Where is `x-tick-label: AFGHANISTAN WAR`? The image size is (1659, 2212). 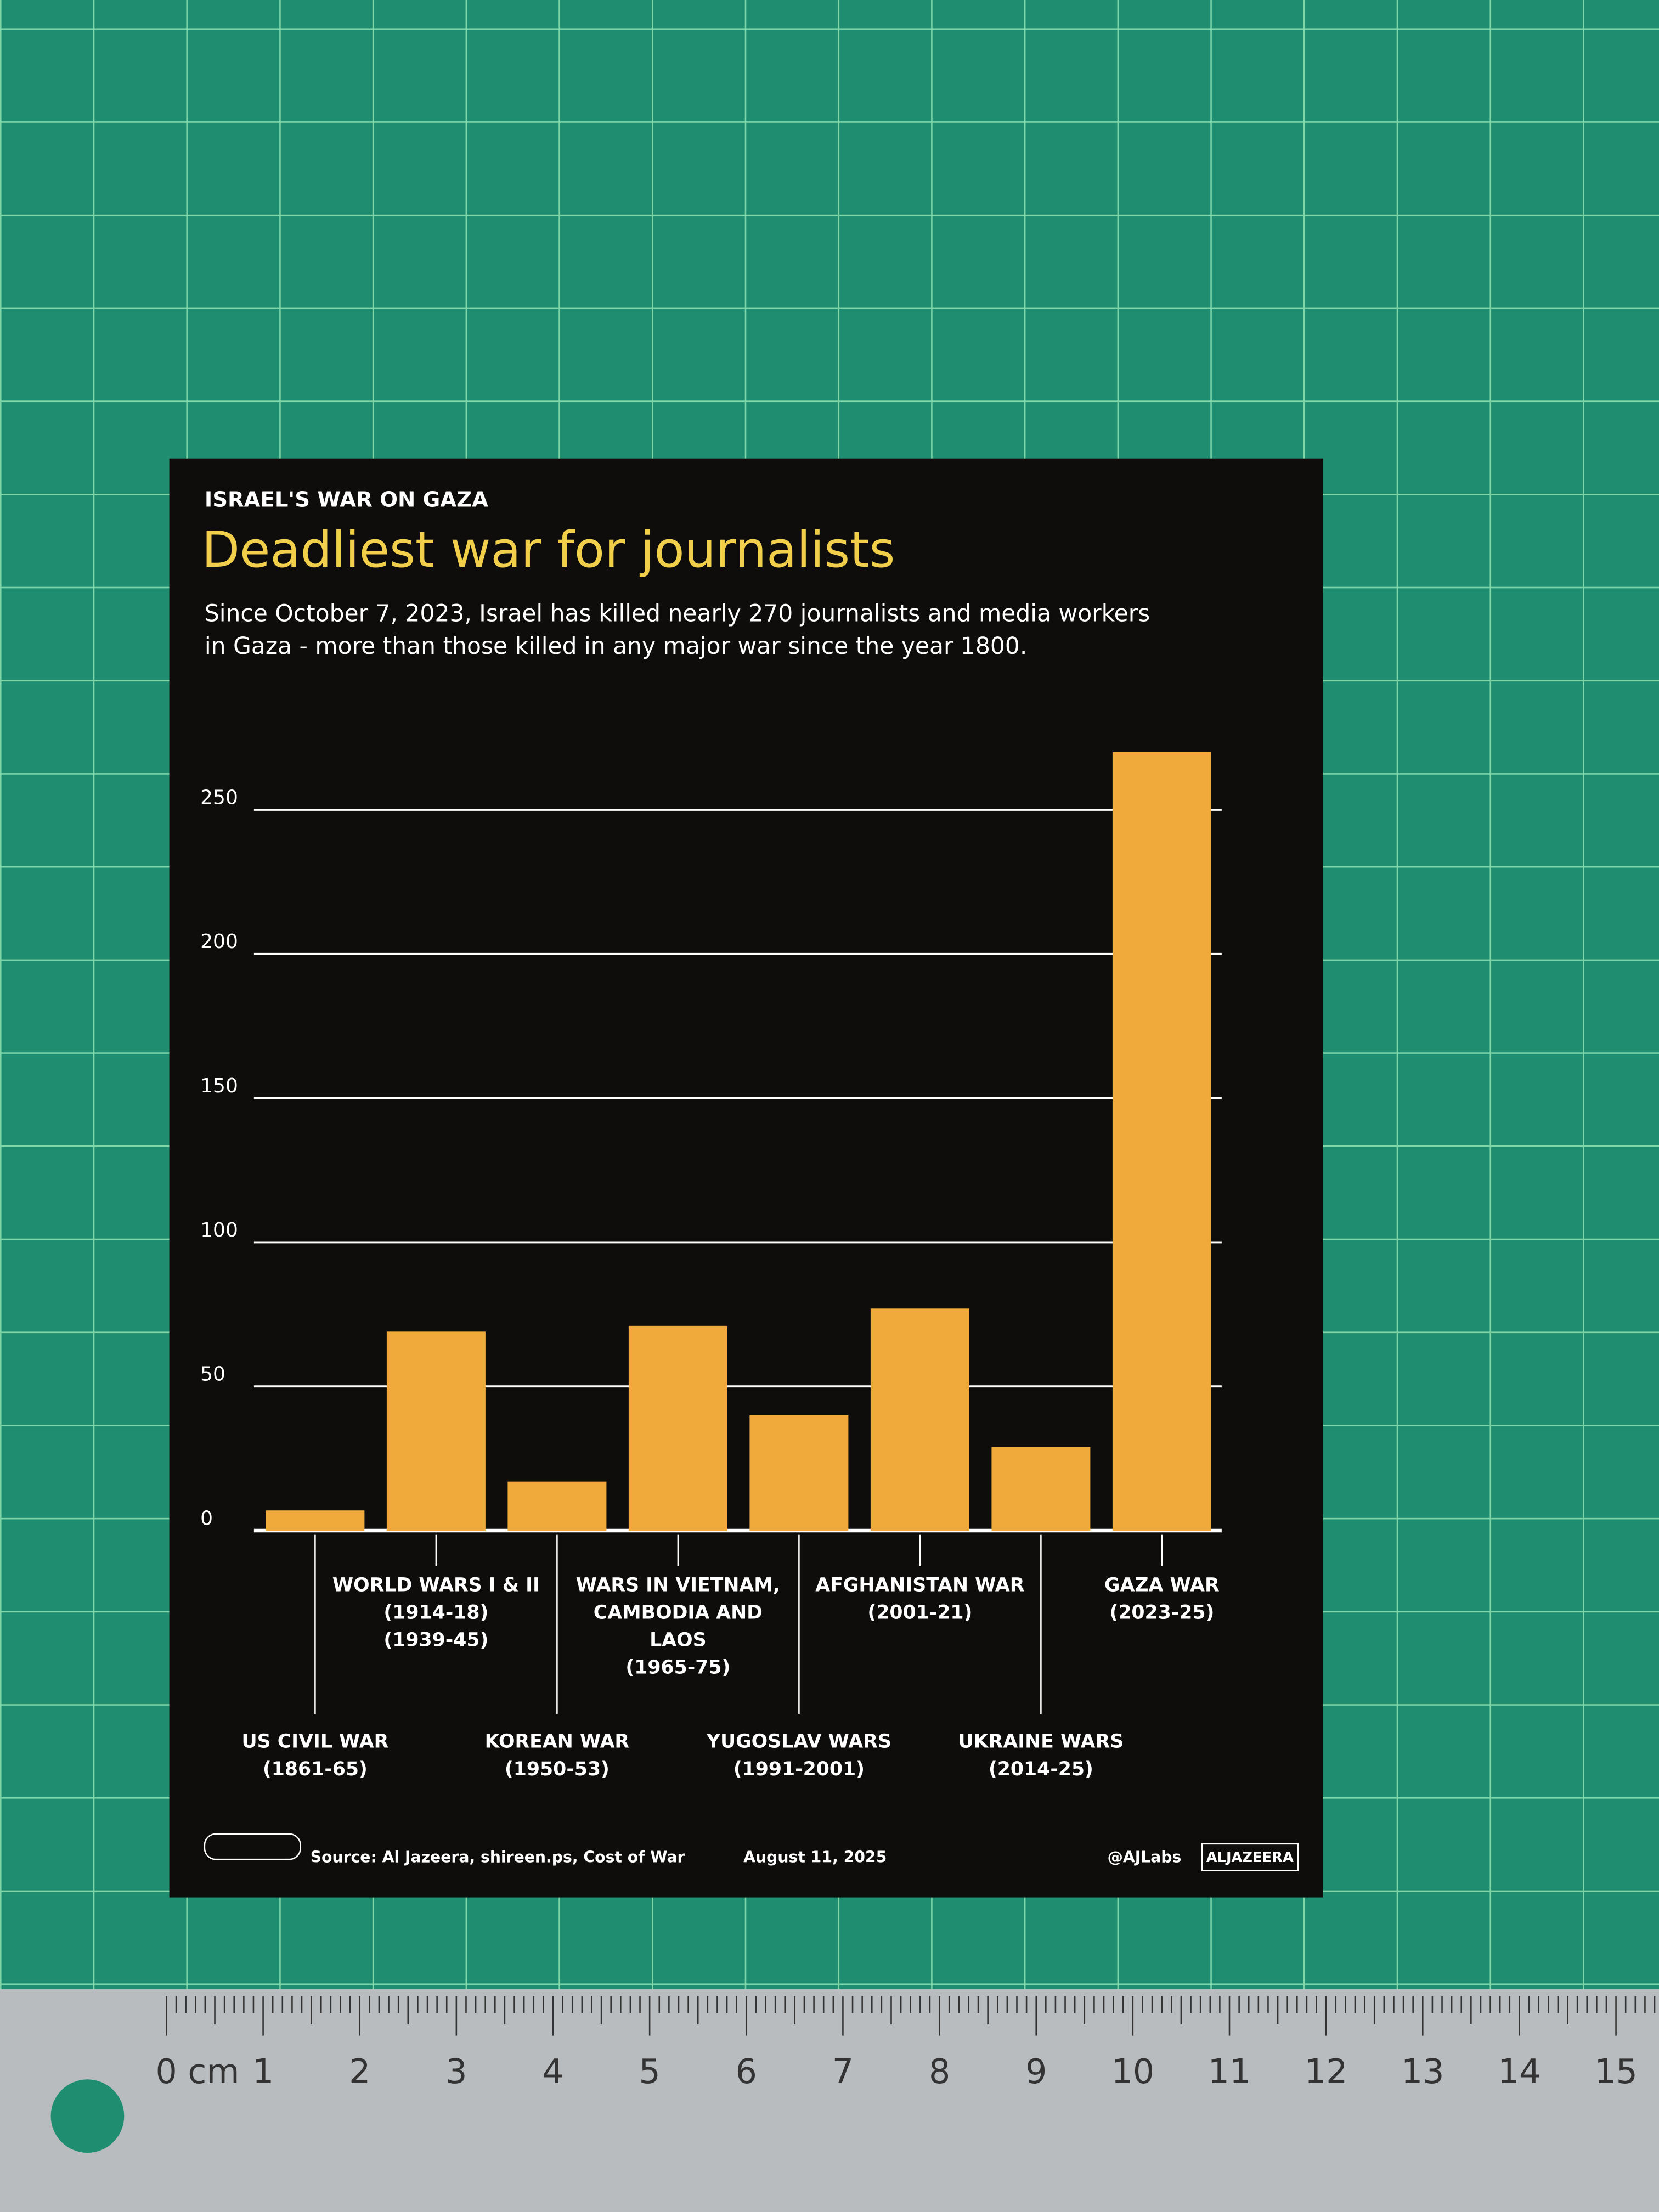 x-tick-label: AFGHANISTAN WAR is located at coordinates (919, 1585).